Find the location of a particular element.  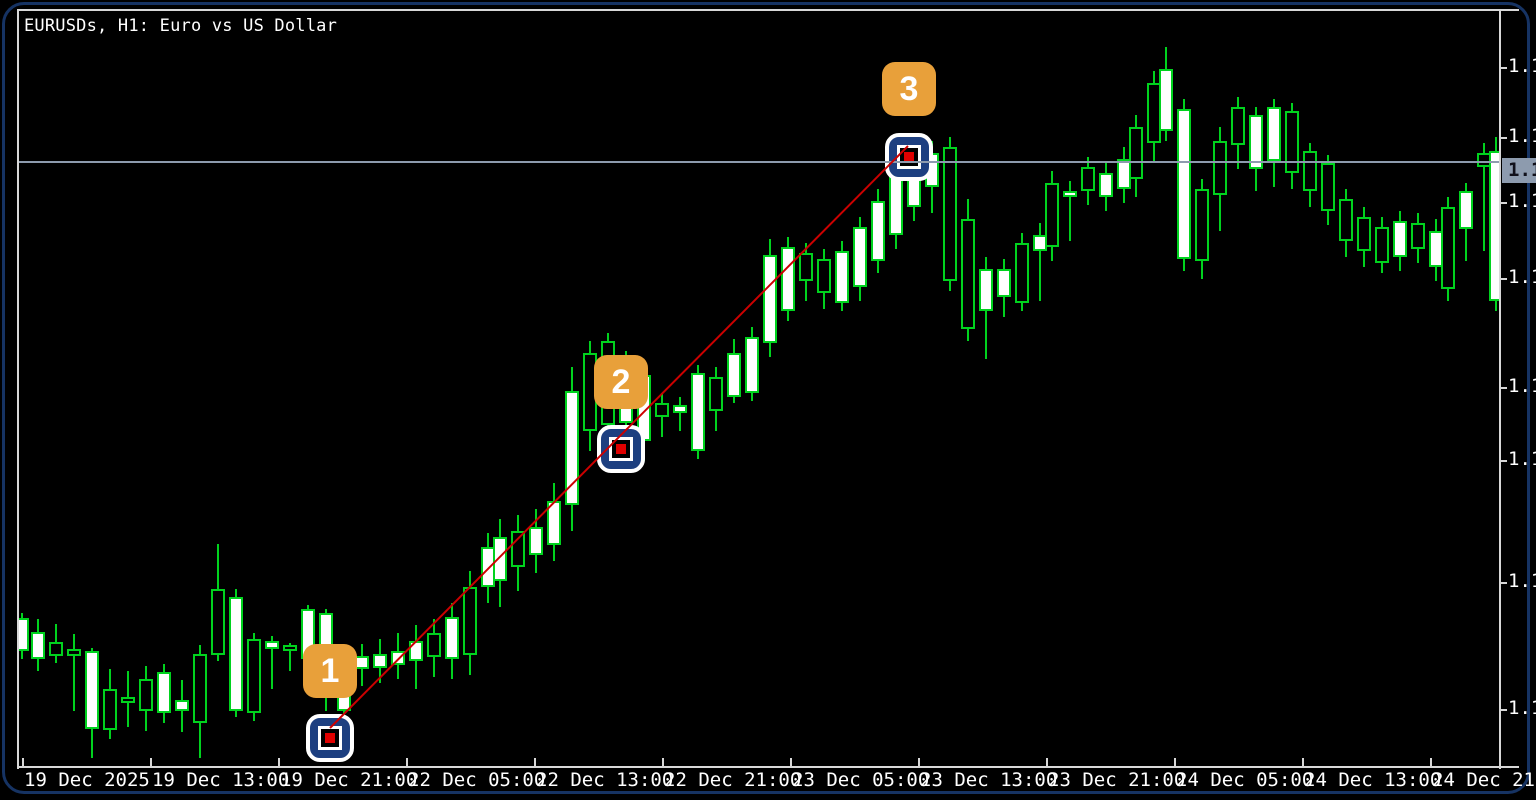

time-tick-label: 23 Dec 13:00 is located at coordinates (989, 780).